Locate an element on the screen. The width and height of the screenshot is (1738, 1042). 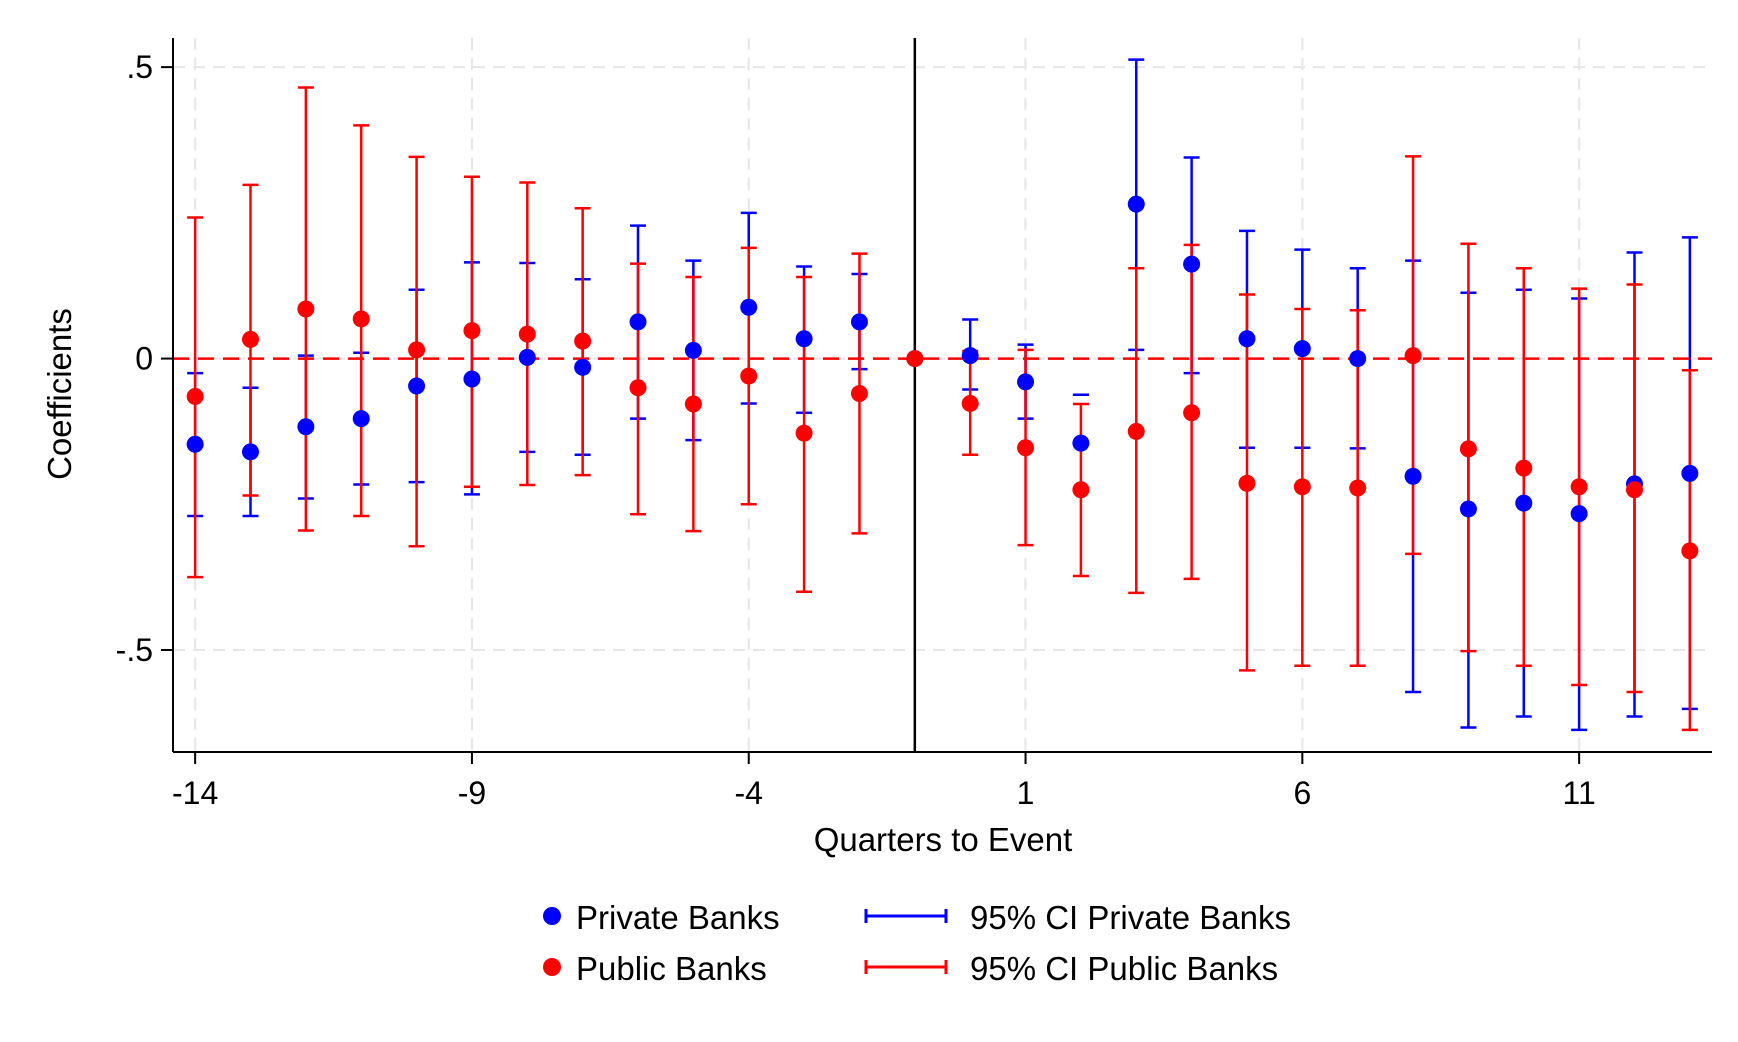
legend-private-ci-label: 95% CI Private Banks is located at coordinates (1130, 917).